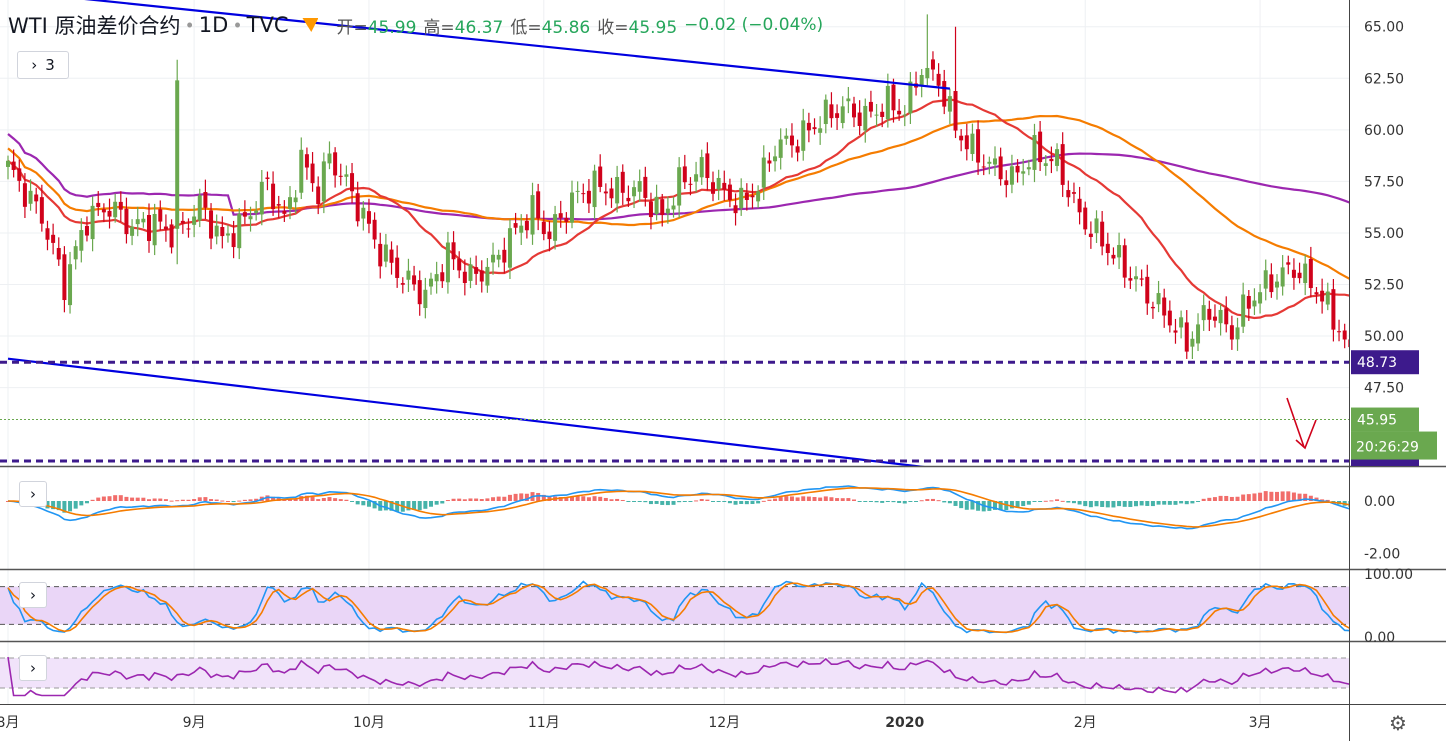  I want to click on macd-expand-button: ›, so click(33, 494).